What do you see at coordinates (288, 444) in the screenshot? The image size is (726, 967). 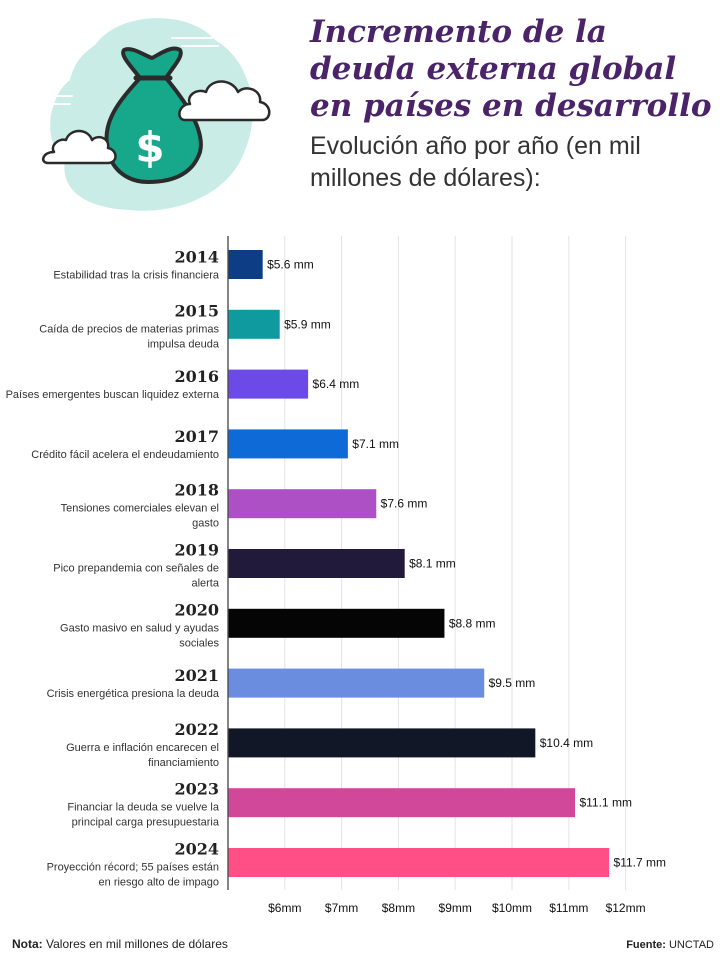 I see `bar-2017` at bounding box center [288, 444].